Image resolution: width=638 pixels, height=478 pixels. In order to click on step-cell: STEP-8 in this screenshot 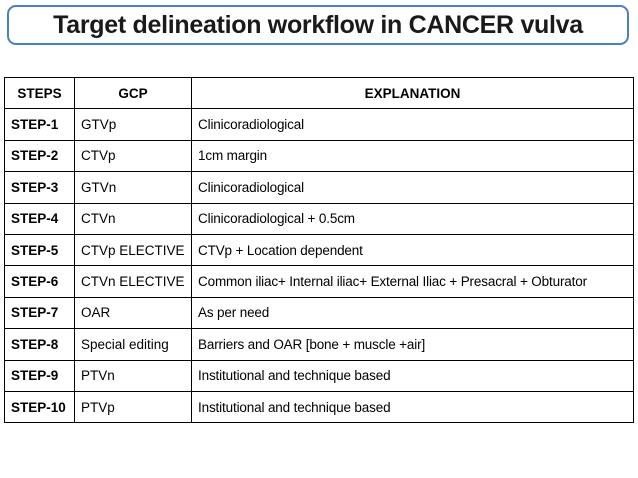, I will do `click(39, 344)`.